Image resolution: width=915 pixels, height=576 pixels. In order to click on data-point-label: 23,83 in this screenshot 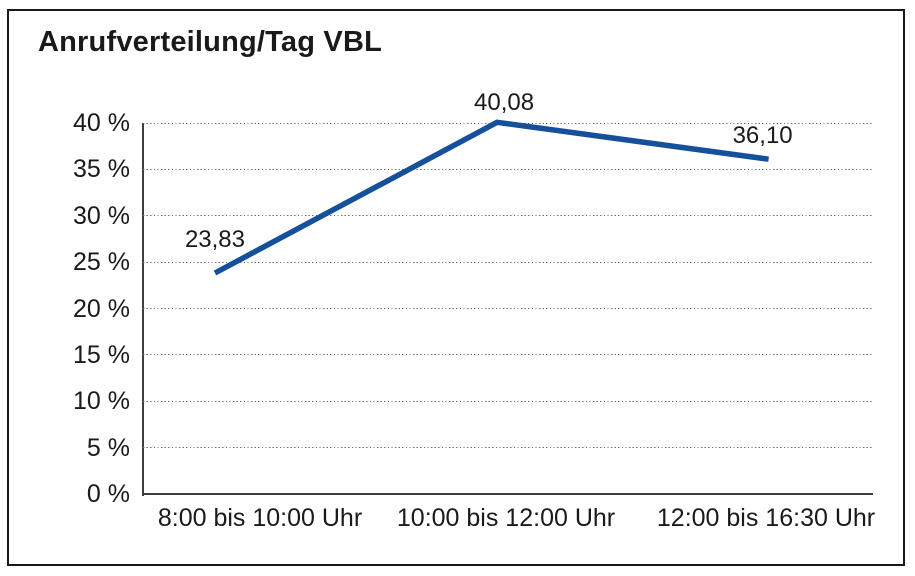, I will do `click(214, 239)`.